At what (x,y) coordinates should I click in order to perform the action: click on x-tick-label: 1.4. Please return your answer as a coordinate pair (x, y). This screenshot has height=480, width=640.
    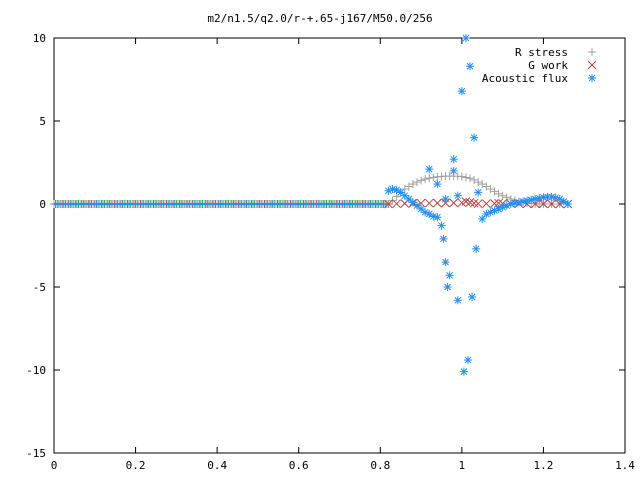
    Looking at the image, I should click on (625, 465).